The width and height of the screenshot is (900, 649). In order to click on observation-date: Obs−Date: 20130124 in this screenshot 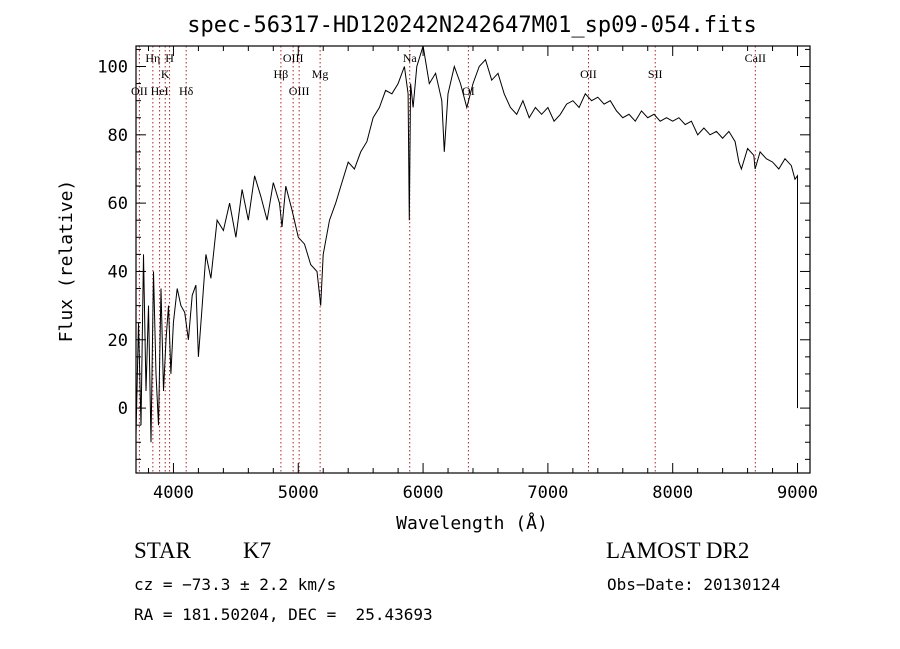, I will do `click(694, 584)`.